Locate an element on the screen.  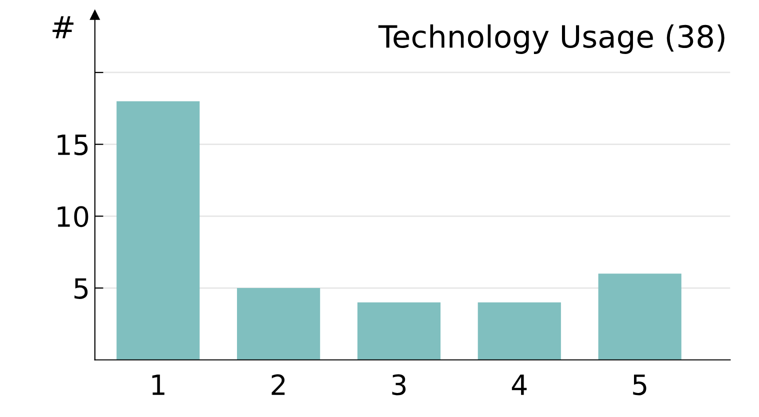
x-tick-label: 1 is located at coordinates (158, 384).